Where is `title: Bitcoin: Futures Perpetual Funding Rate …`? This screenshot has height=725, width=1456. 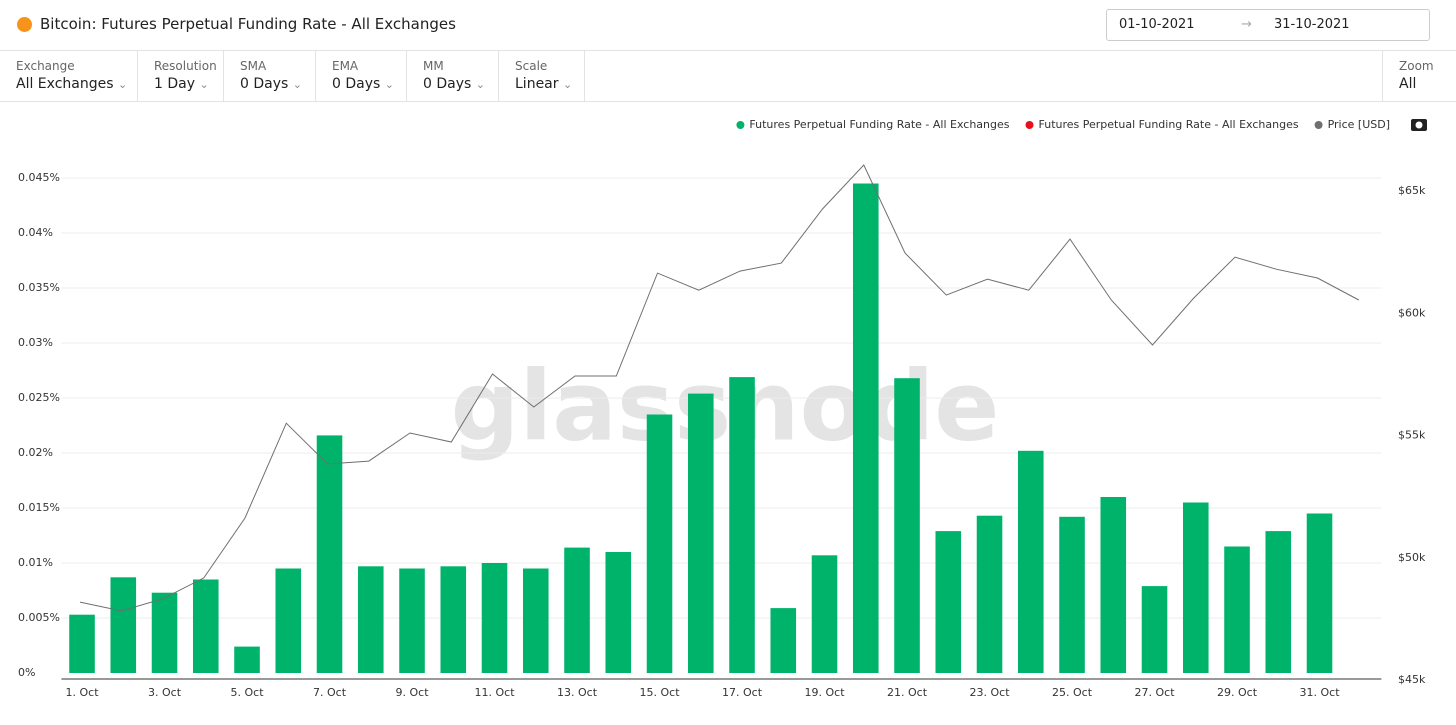
title: Bitcoin: Futures Perpetual Funding Rate … is located at coordinates (248, 24).